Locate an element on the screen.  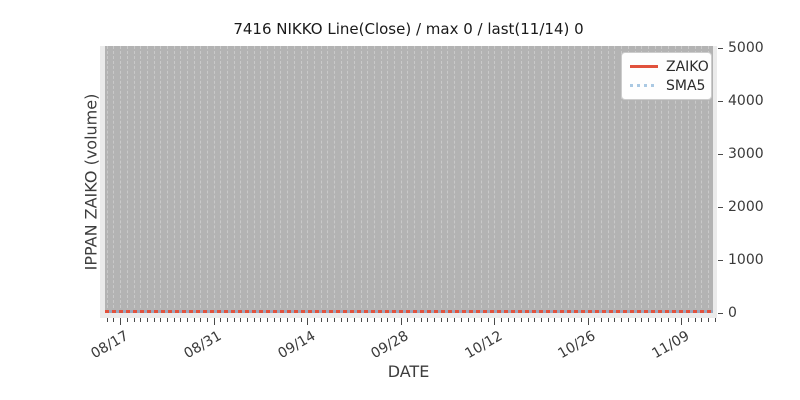
x-tick-label: 10/12 is located at coordinates (484, 345).